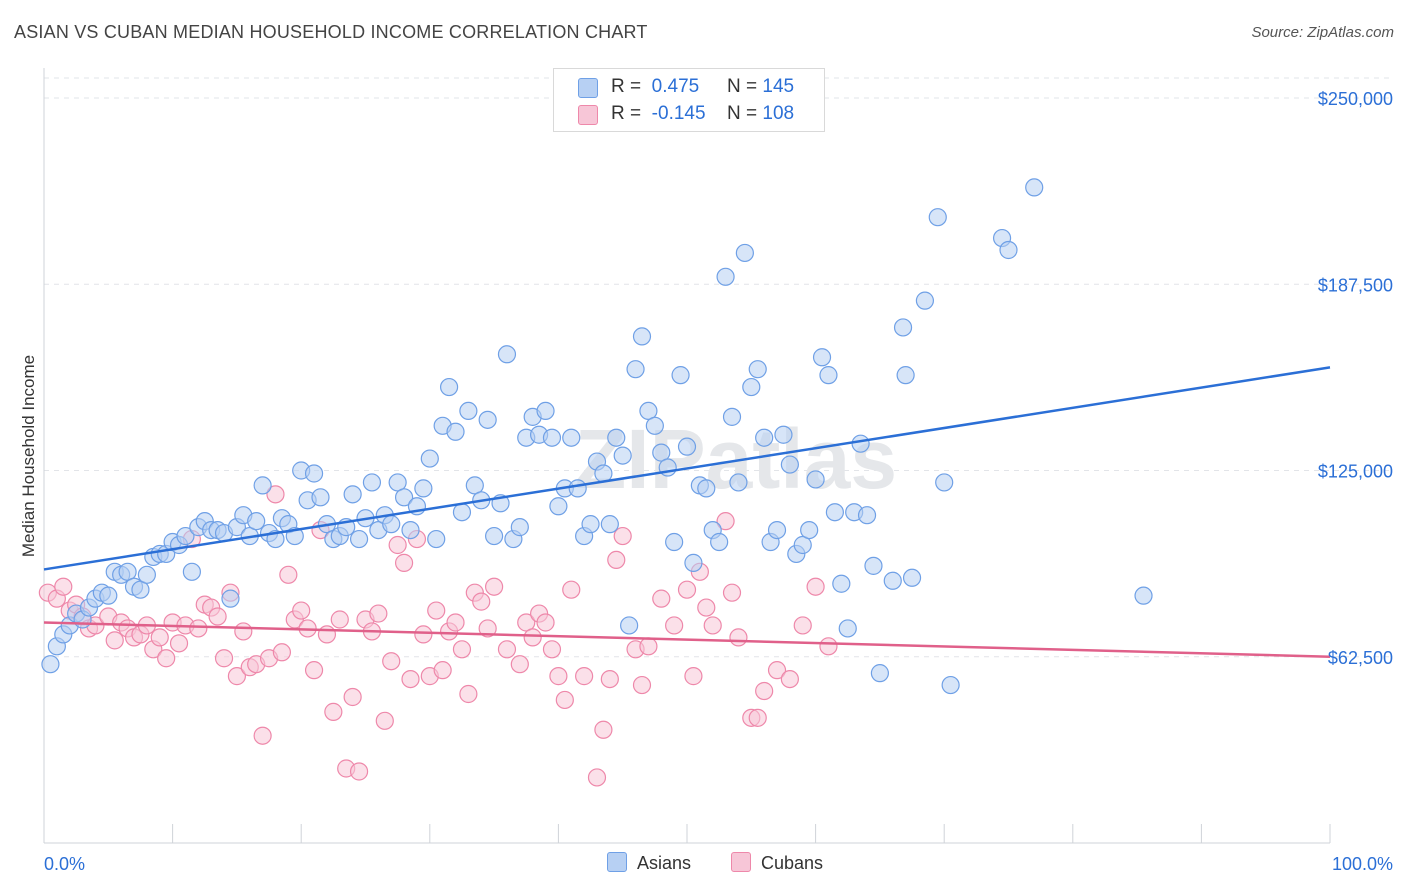 This screenshot has height=892, width=1406. Describe the element at coordinates (664, 863) in the screenshot. I see `asians-legend-label: Asians` at that location.